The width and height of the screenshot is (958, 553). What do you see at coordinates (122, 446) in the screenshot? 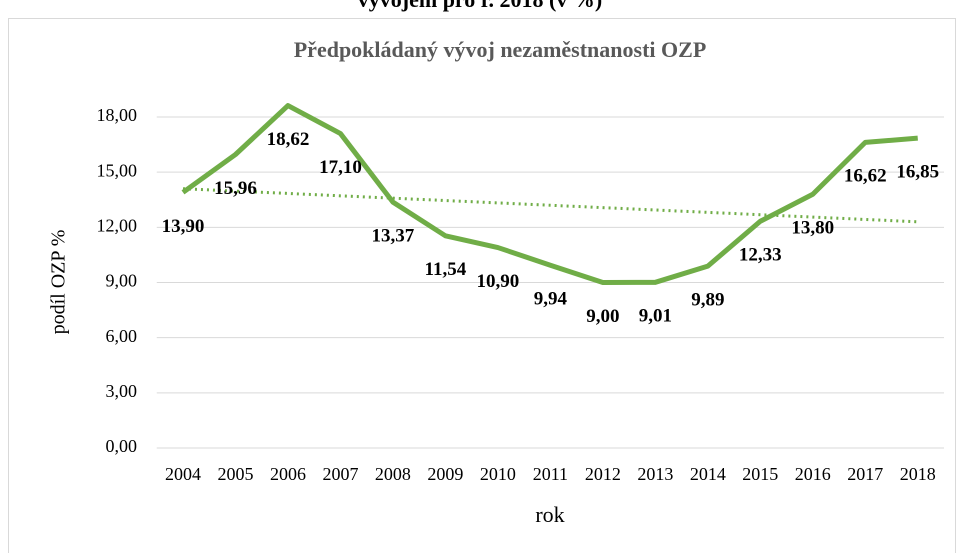
I see `y-tick-label: 0,00` at bounding box center [122, 446].